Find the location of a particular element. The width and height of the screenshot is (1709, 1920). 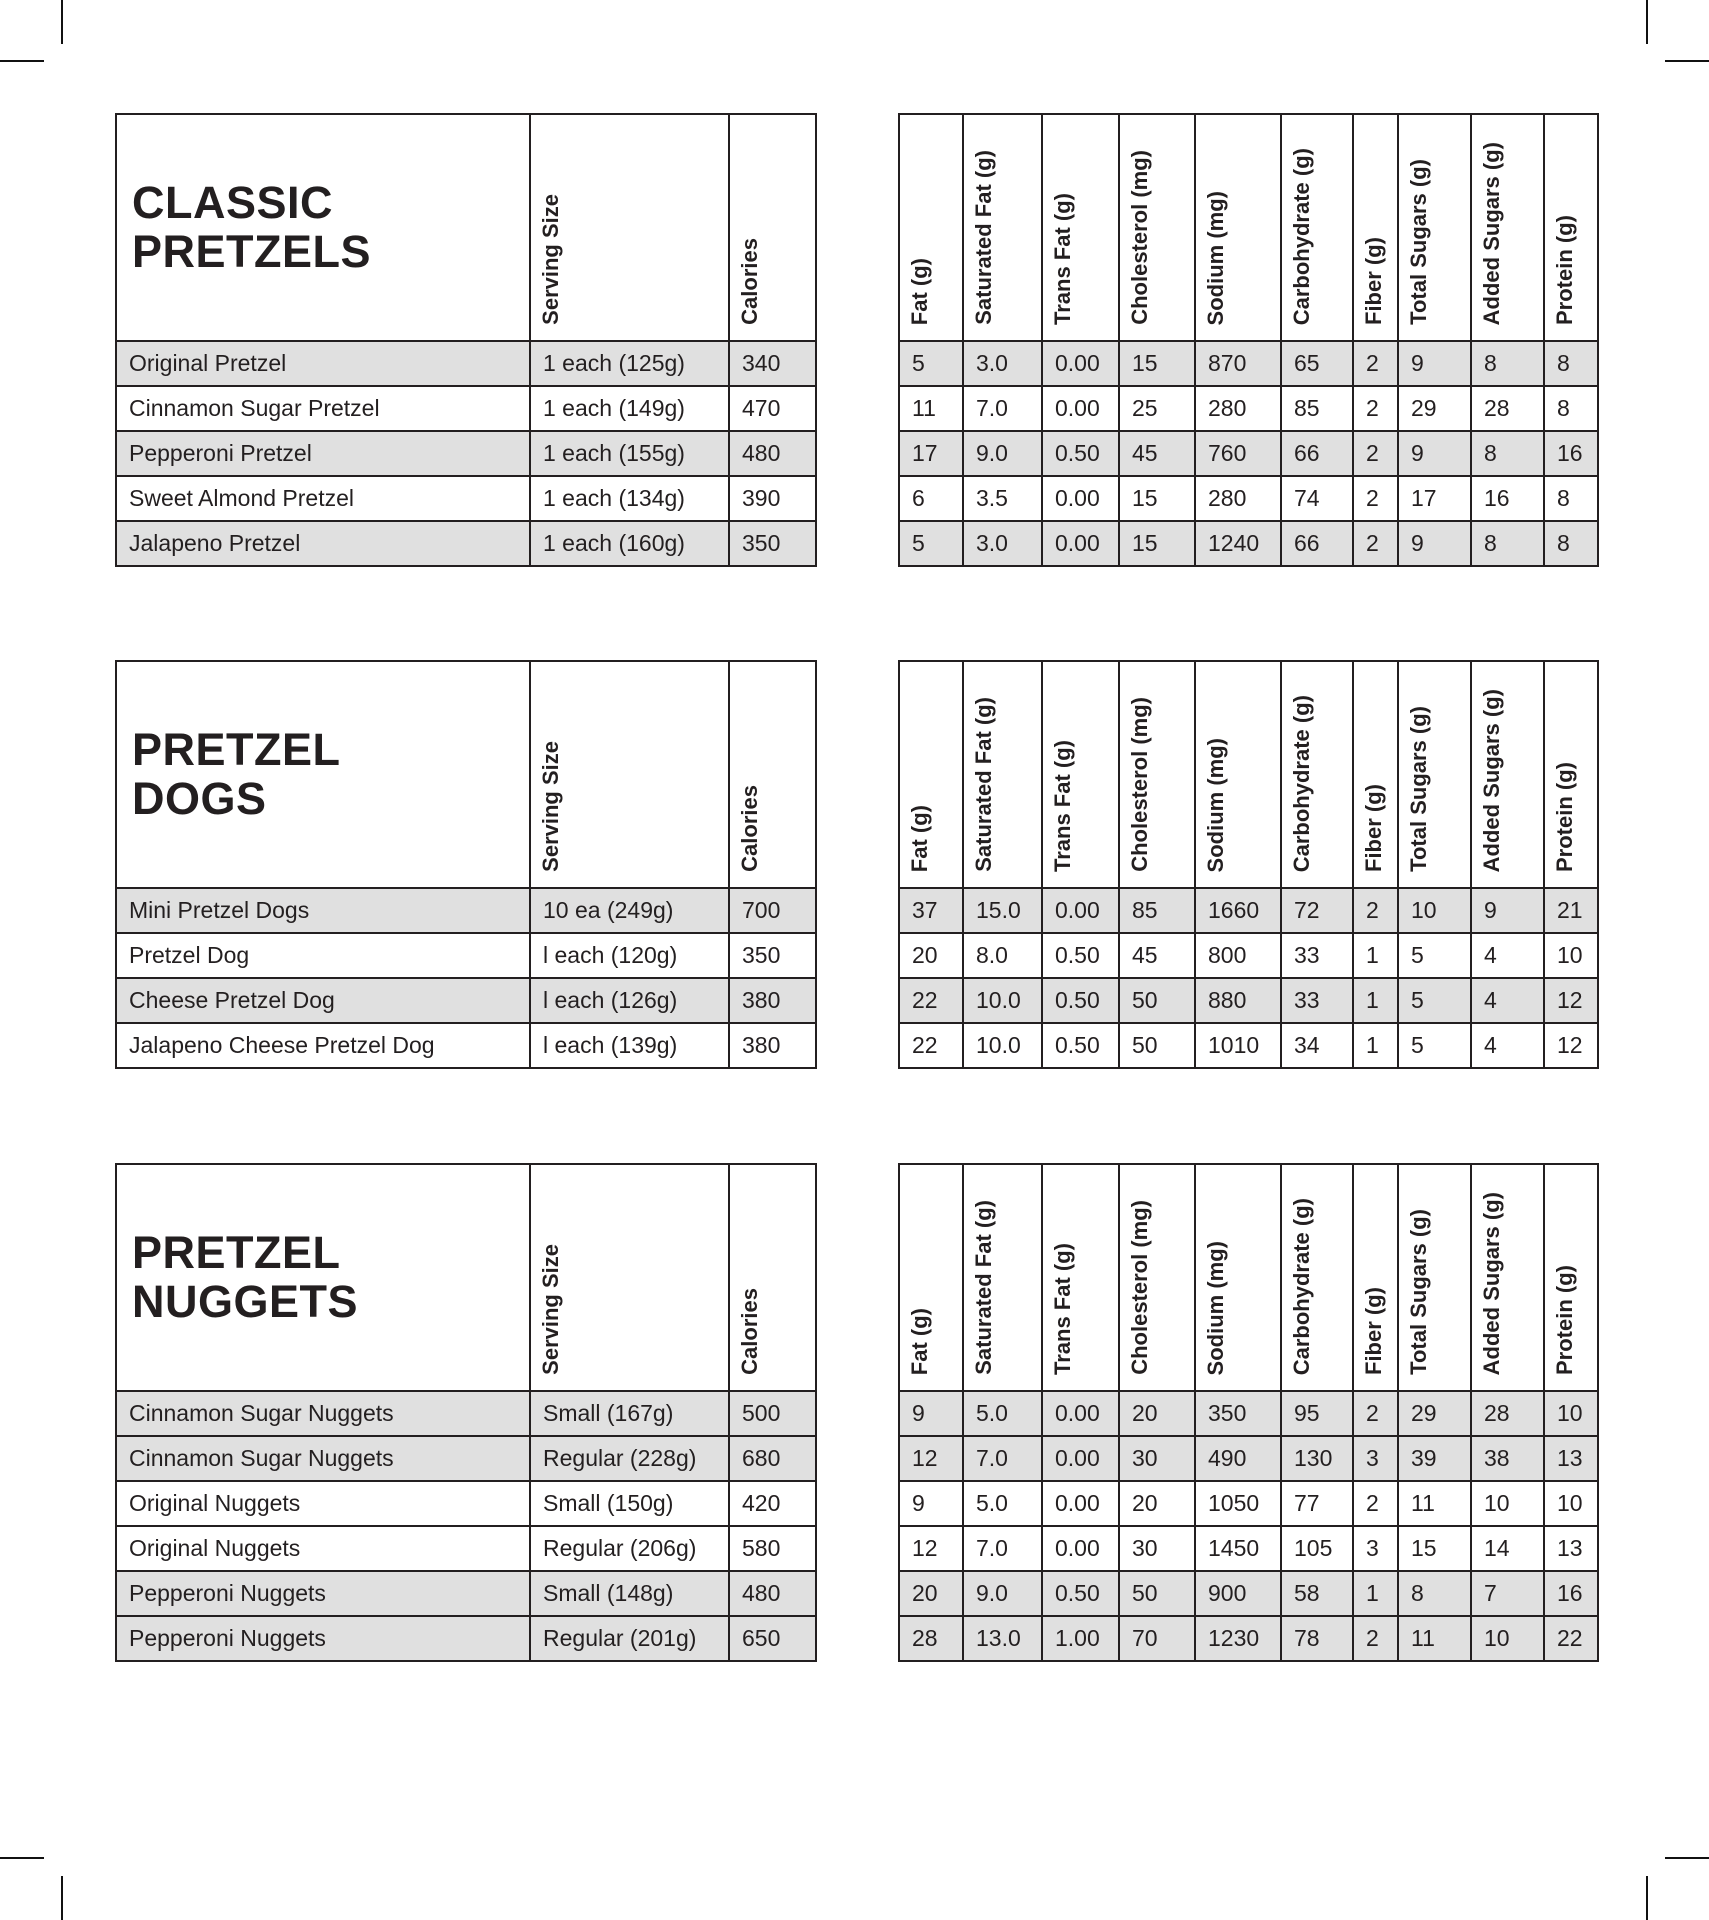

nutrition-value-cell: 66 is located at coordinates (1317, 543).